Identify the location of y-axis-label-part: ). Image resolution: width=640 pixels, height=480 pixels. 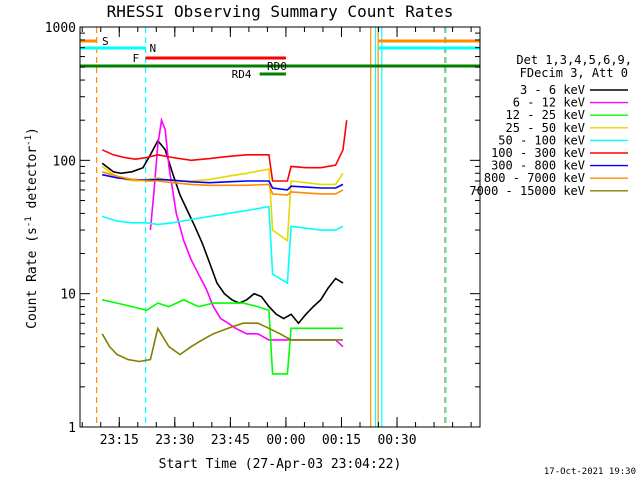
(32, 131).